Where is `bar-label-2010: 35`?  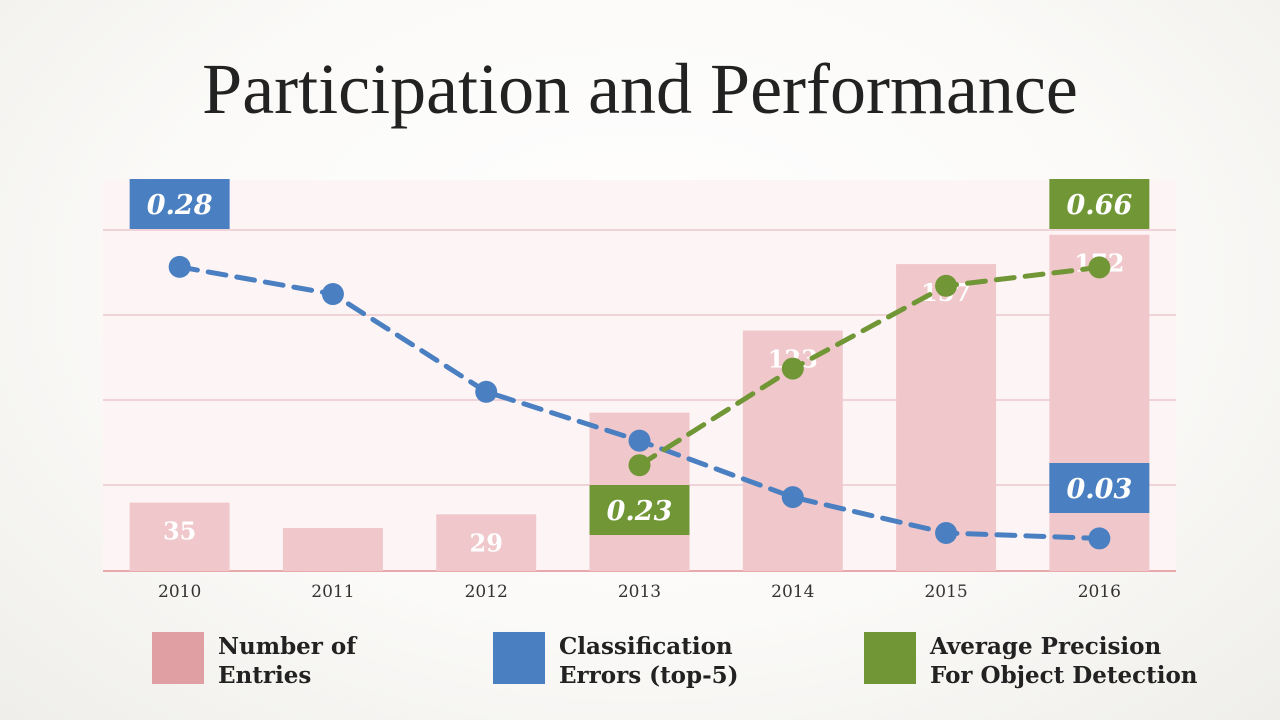 bar-label-2010: 35 is located at coordinates (179, 531).